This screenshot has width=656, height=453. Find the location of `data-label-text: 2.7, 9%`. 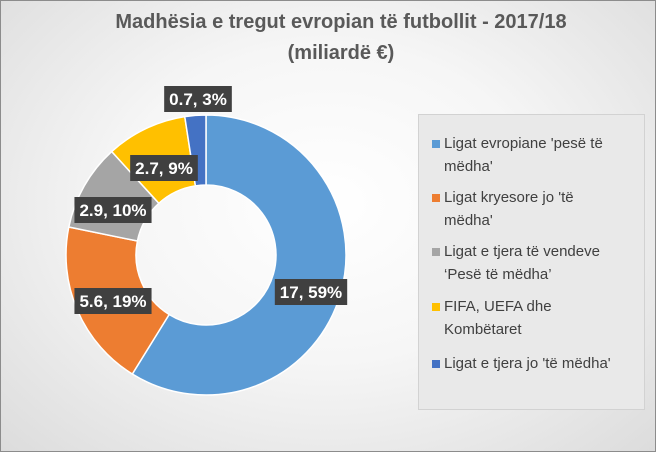

data-label-text: 2.7, 9% is located at coordinates (164, 168).